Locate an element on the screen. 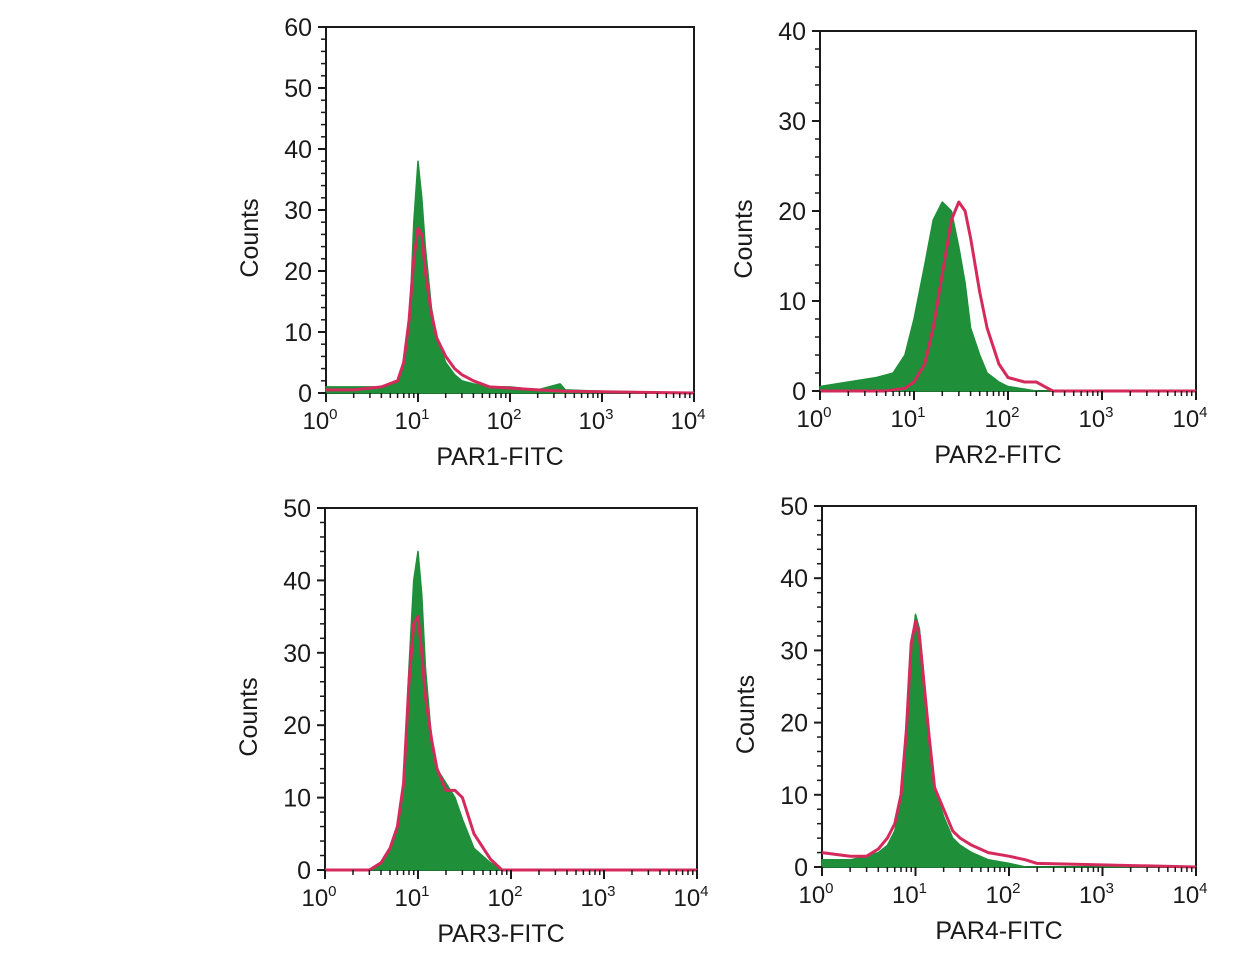 The image size is (1240, 972). x-axis-title: PAR2-FITC is located at coordinates (997, 455).